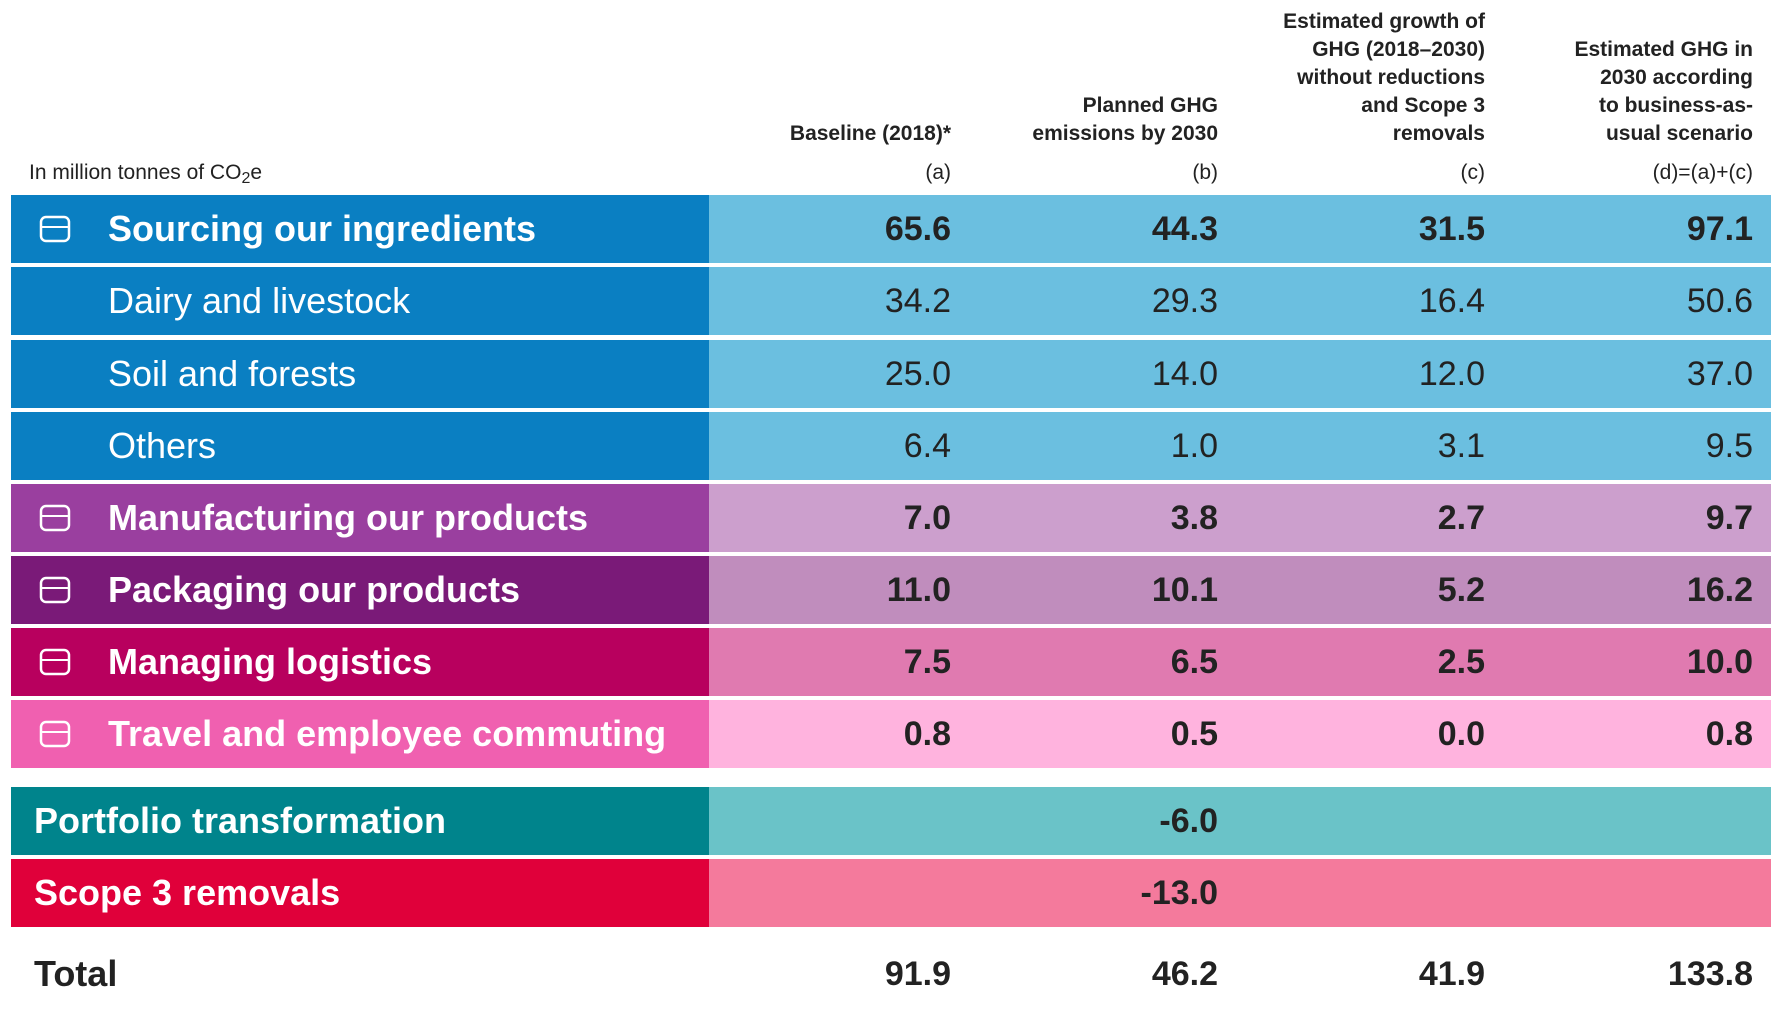  What do you see at coordinates (322, 228) in the screenshot?
I see `row-label: Sourcing our ingredients` at bounding box center [322, 228].